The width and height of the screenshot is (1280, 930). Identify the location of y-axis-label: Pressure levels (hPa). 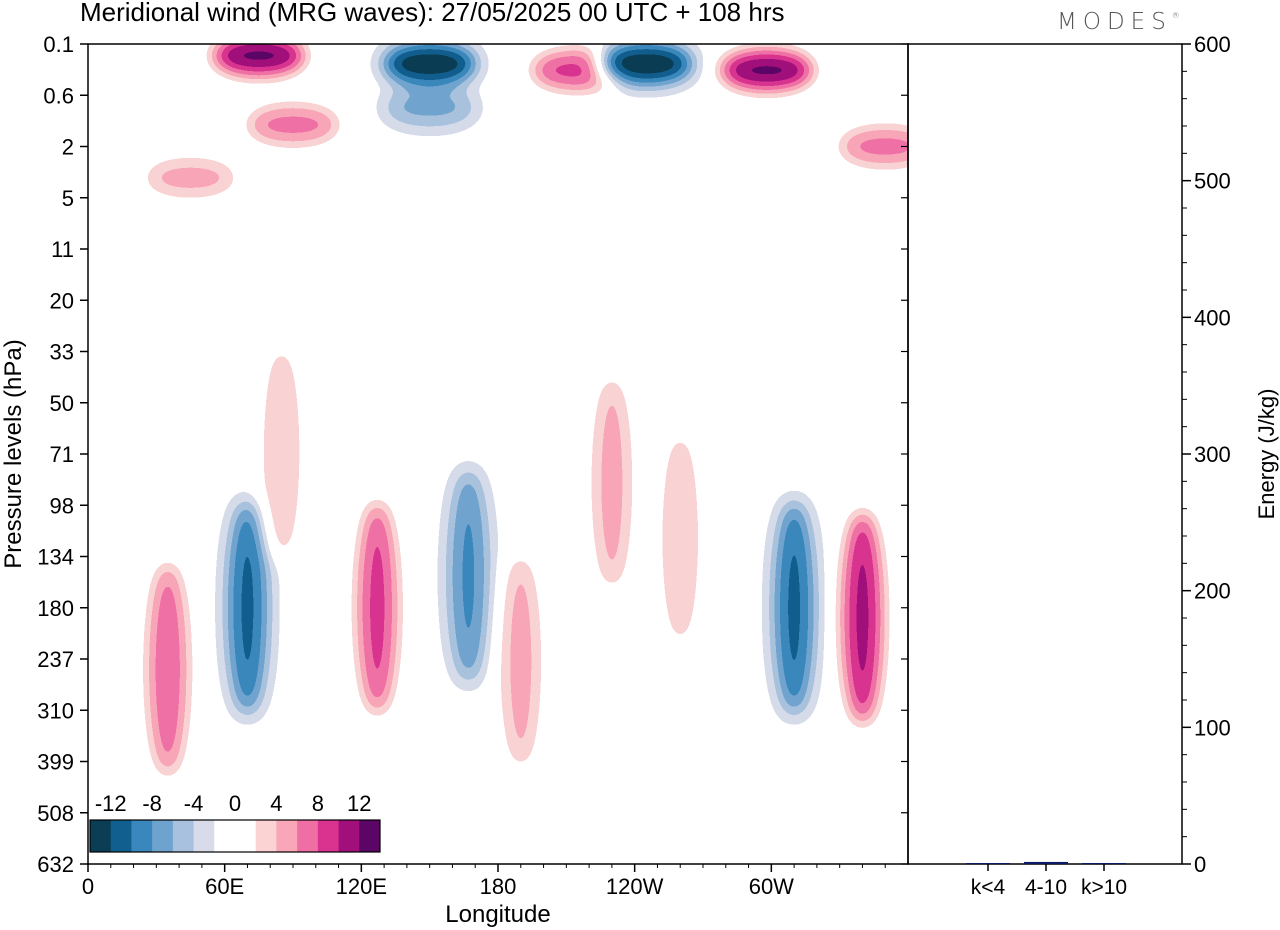
(13, 453).